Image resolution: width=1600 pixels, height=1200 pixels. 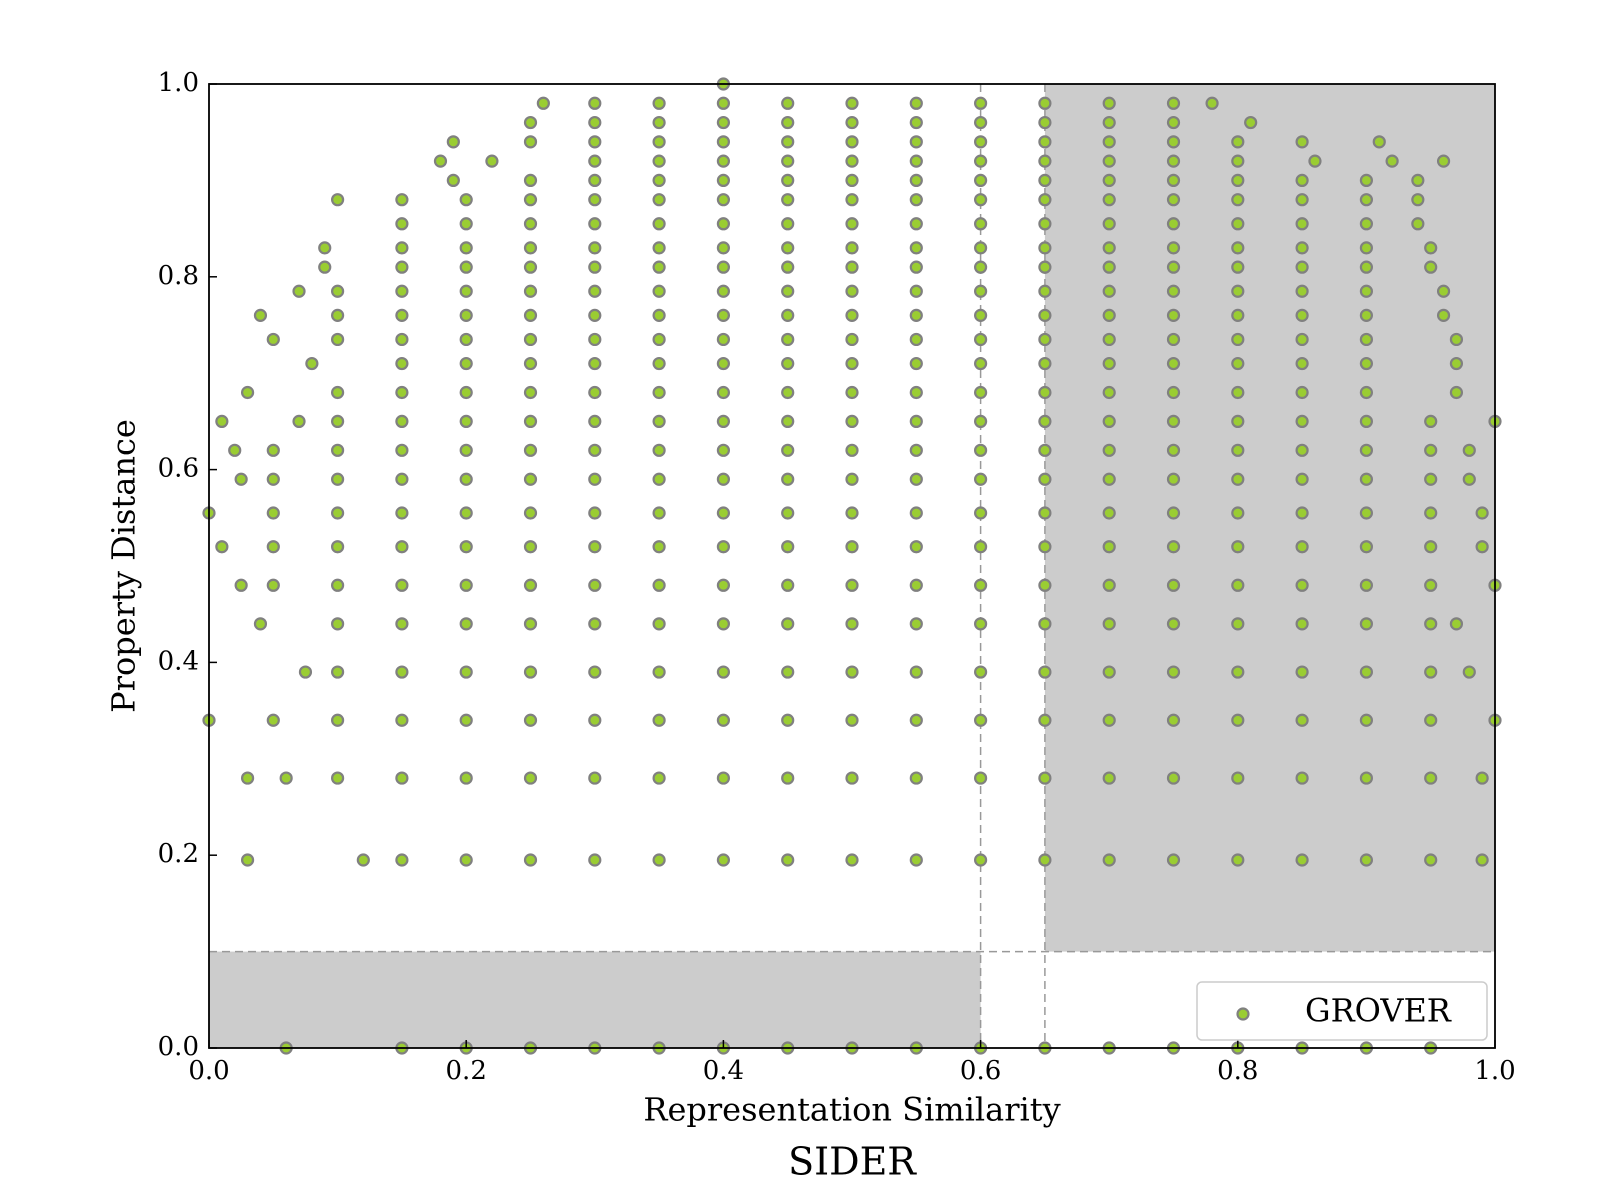 What do you see at coordinates (178, 661) in the screenshot?
I see `y-tick-label: 0.4` at bounding box center [178, 661].